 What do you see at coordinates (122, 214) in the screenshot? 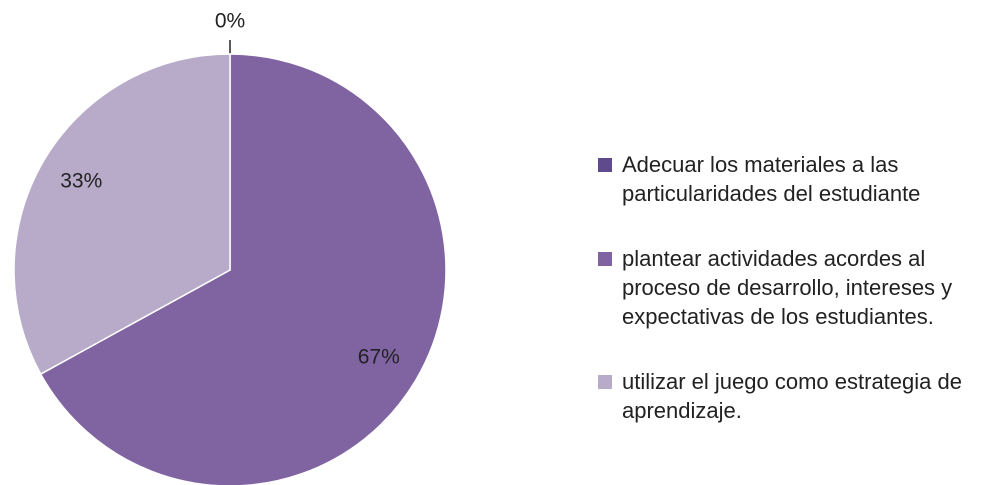
I see `pie-slice` at bounding box center [122, 214].